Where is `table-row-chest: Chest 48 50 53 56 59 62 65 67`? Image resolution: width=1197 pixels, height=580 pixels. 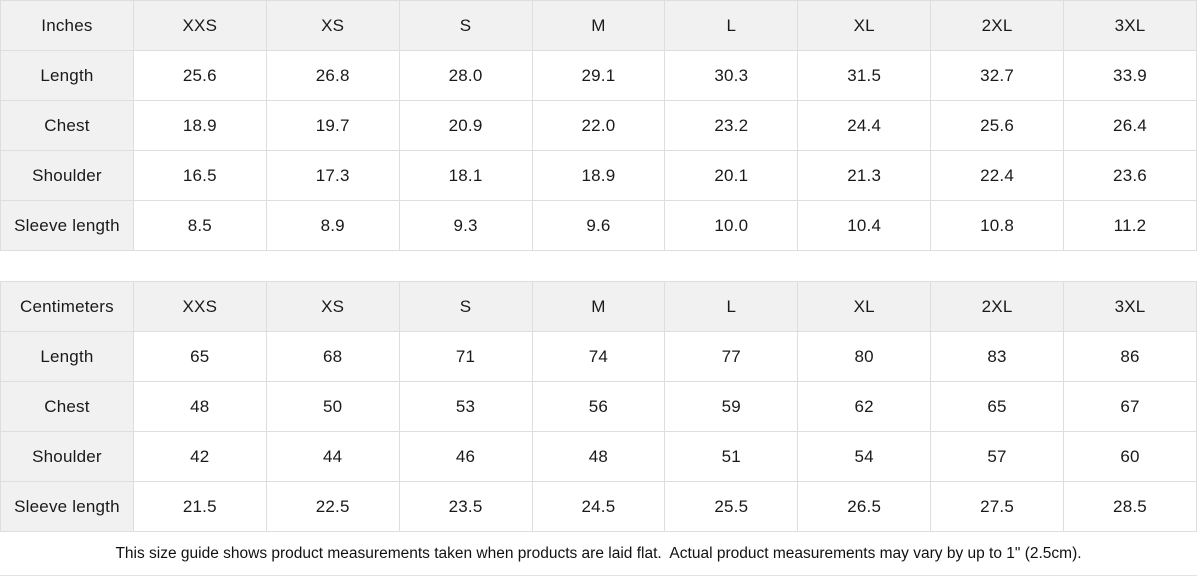
table-row-chest: Chest 48 50 53 56 59 62 65 67 is located at coordinates (598, 406).